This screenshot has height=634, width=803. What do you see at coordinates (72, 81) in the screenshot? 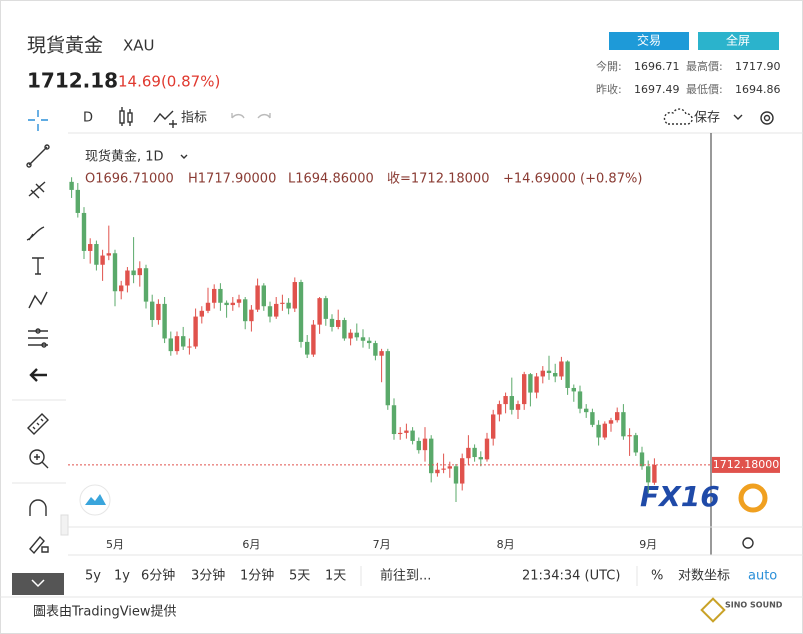
I see `price: 1712.18` at bounding box center [72, 81].